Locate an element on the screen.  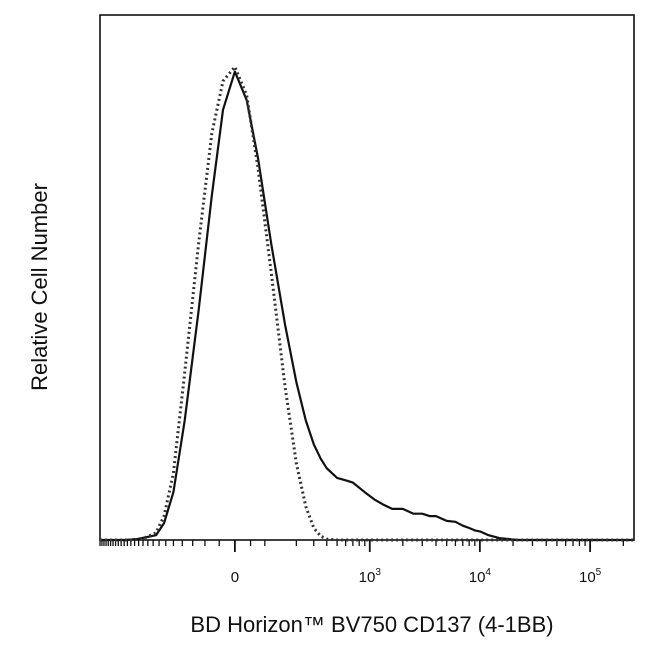
x-axis-title: BD Horizon™ BV750 CD137 (4-1BB) is located at coordinates (371, 624).